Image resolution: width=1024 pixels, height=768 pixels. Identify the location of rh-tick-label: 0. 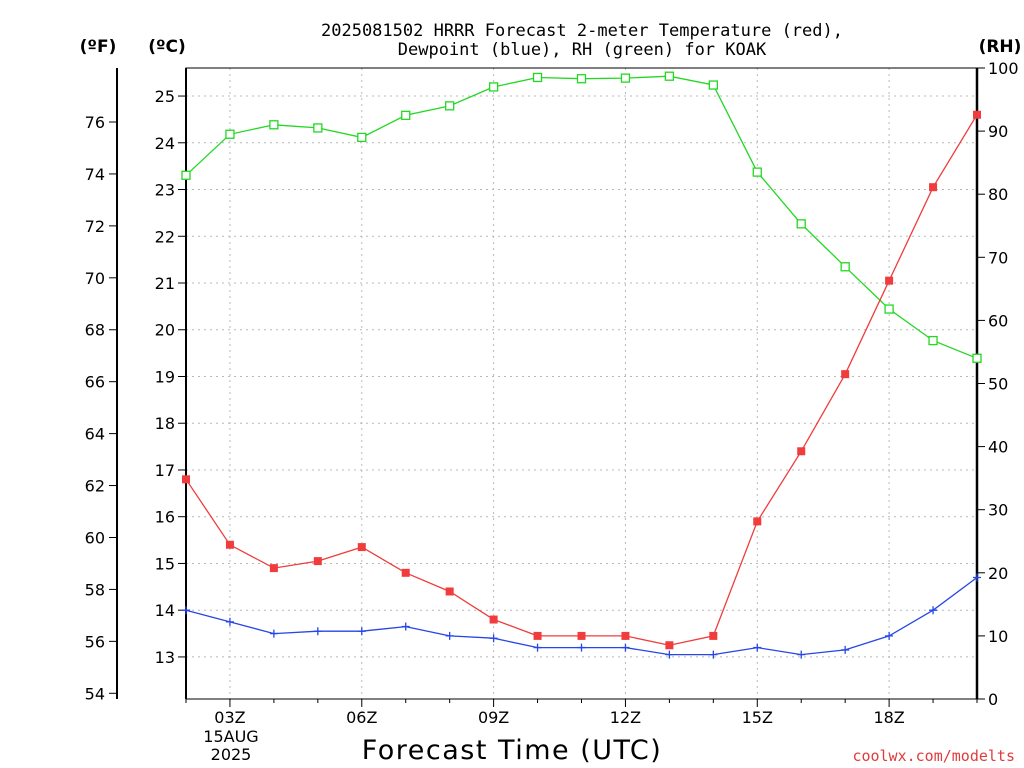
(993, 699).